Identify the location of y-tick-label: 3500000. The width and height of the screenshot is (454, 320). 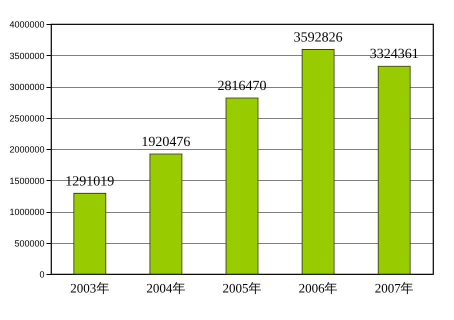
(26, 55).